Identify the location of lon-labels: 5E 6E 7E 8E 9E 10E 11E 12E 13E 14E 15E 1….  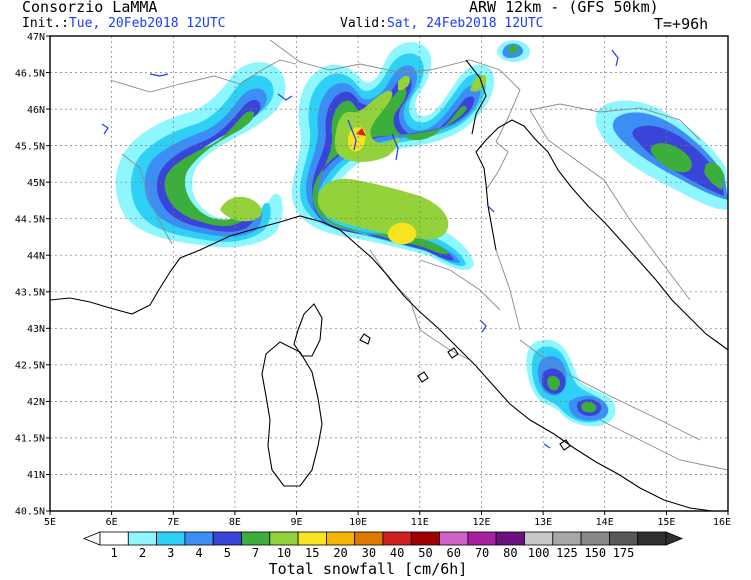
(387, 522).